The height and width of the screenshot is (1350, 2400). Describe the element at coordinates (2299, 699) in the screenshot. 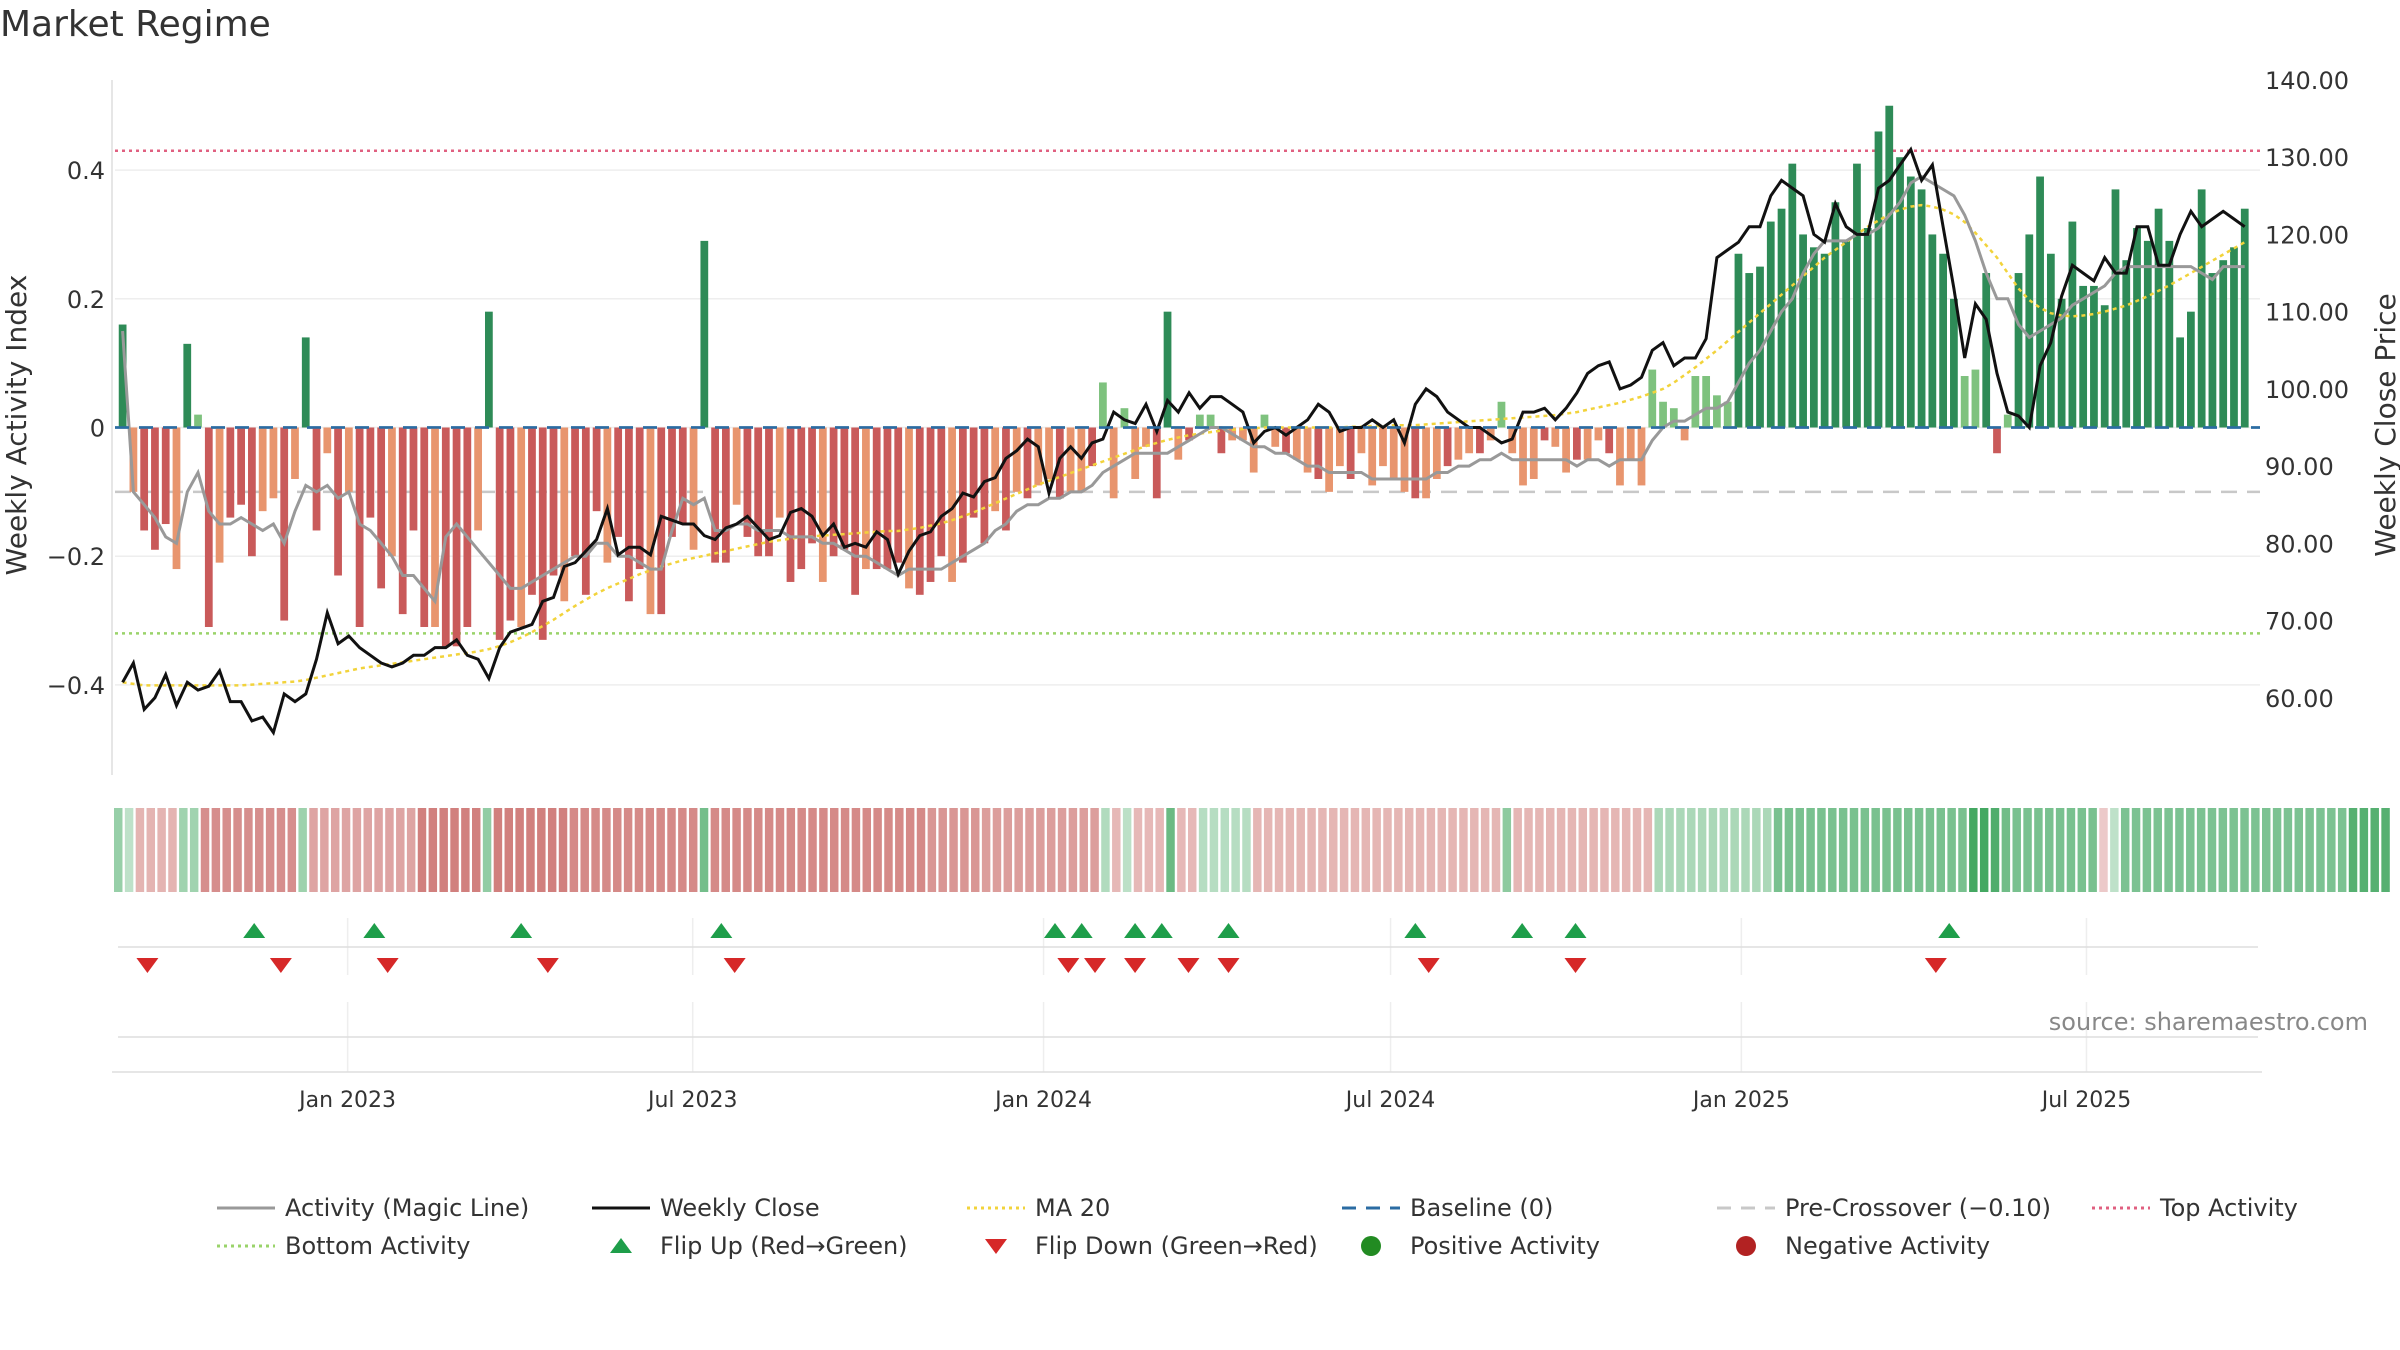

I see `y-tick-right-8: 60.00` at that location.